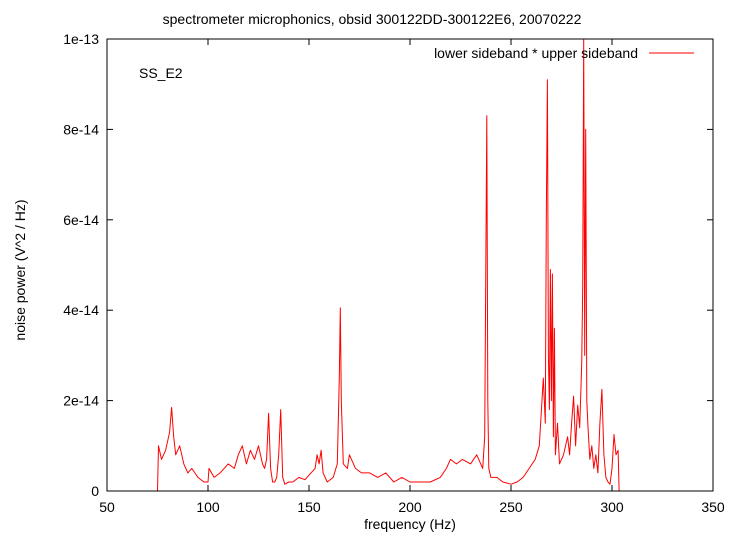 Image resolution: width=740 pixels, height=540 pixels. Describe the element at coordinates (309, 507) in the screenshot. I see `x-tick-label: 150` at that location.